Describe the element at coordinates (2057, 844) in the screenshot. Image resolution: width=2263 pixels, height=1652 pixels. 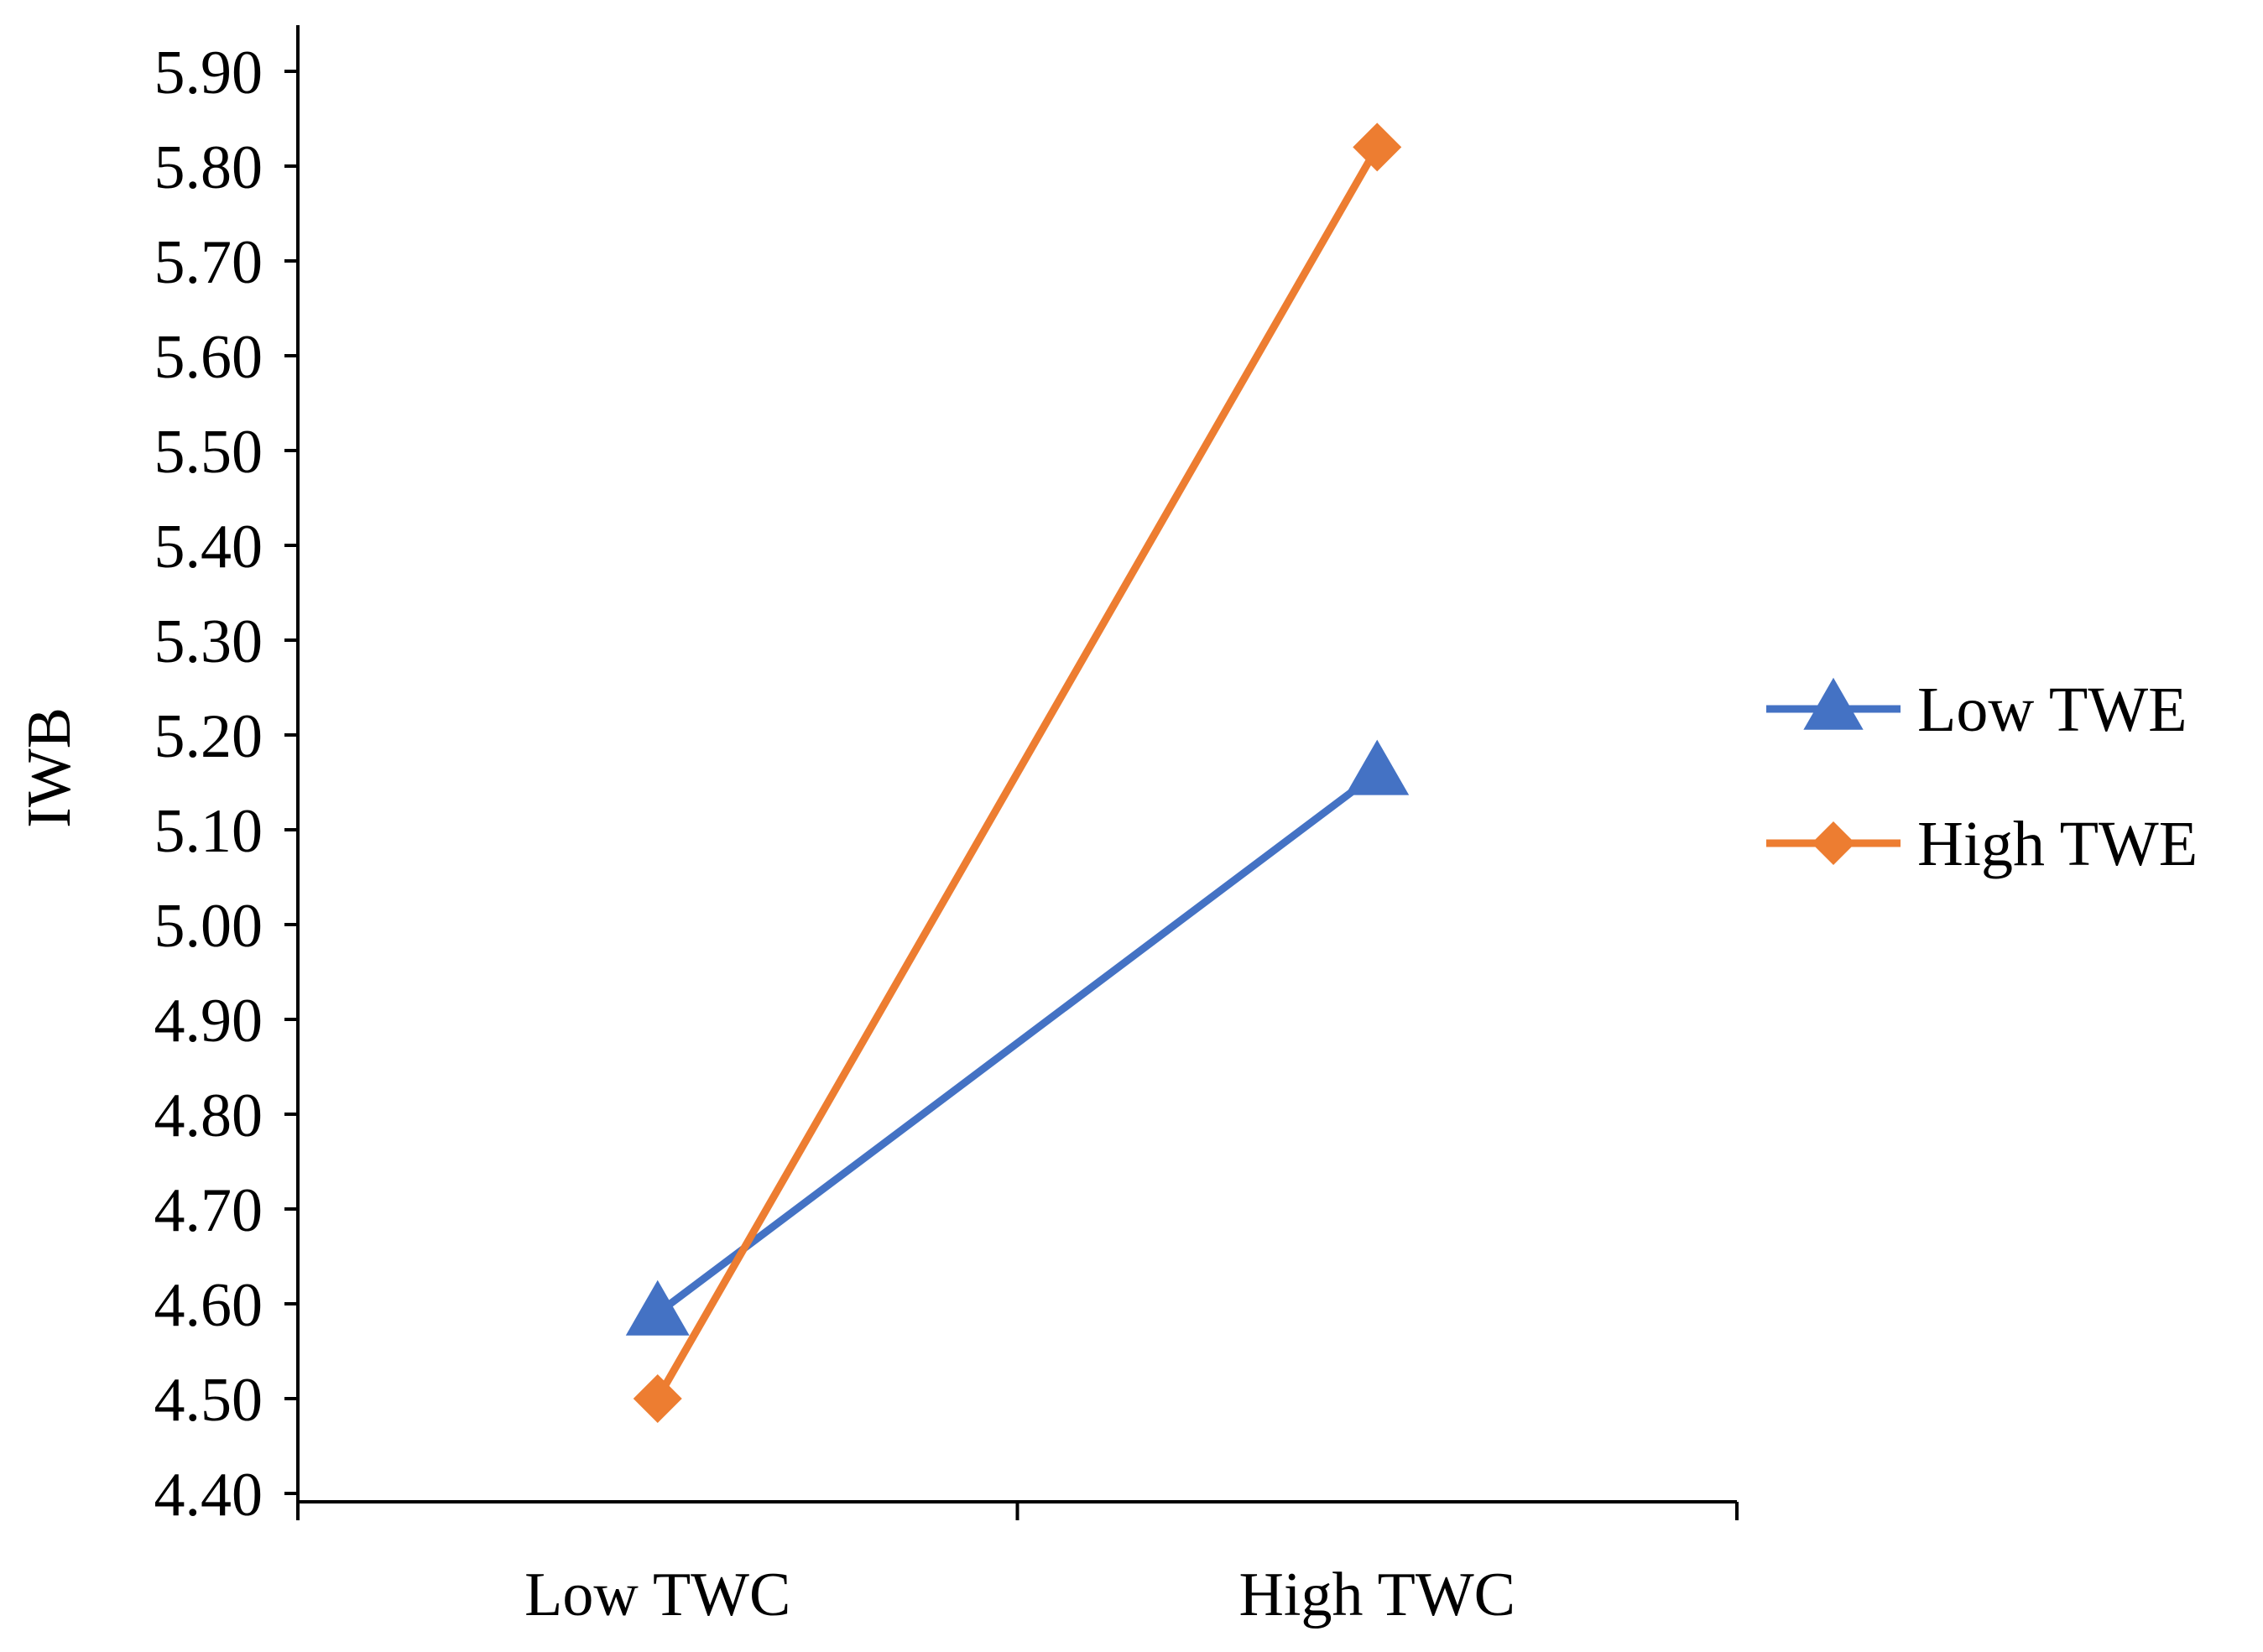
I see `legend-label: High TWE` at that location.